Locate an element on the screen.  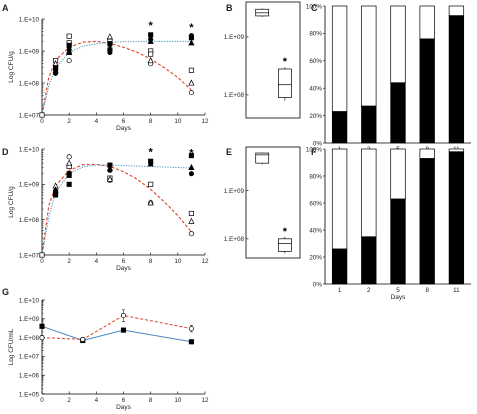
panel-letter: F is located at coordinates (314, 152).